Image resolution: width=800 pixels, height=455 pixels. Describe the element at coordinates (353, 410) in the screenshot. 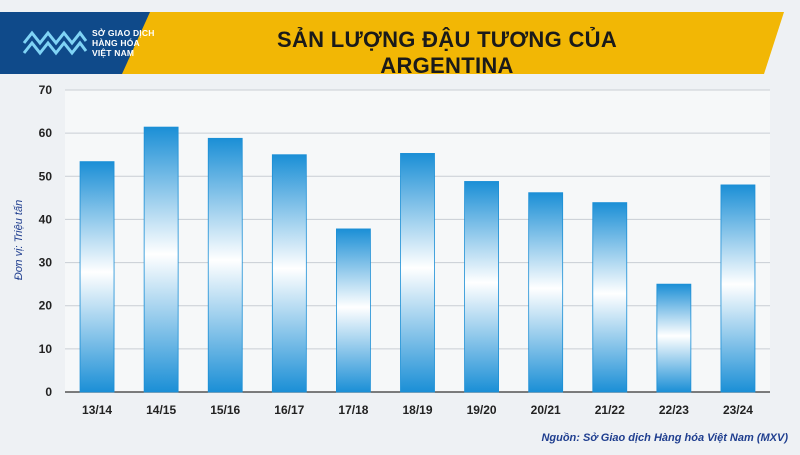

I see `x-tick-label: 17/18` at that location.